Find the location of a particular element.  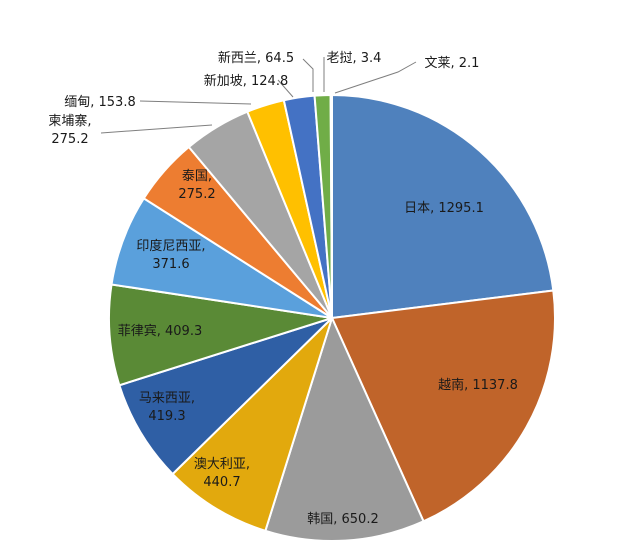

data-label-1: 日本, 1295.1 is located at coordinates (444, 208).